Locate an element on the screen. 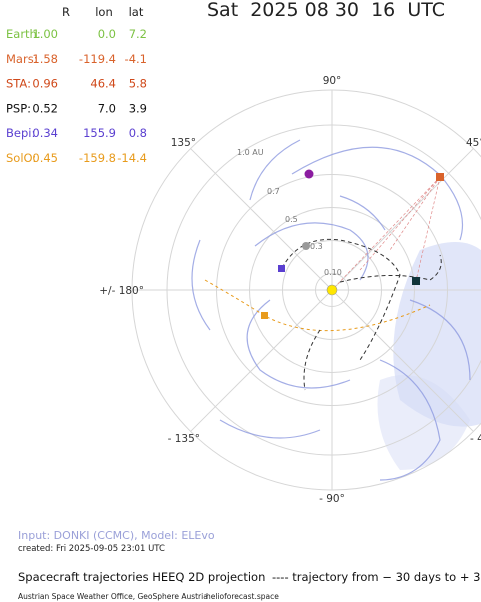  row-value: 0.0 is located at coordinates (107, 34).